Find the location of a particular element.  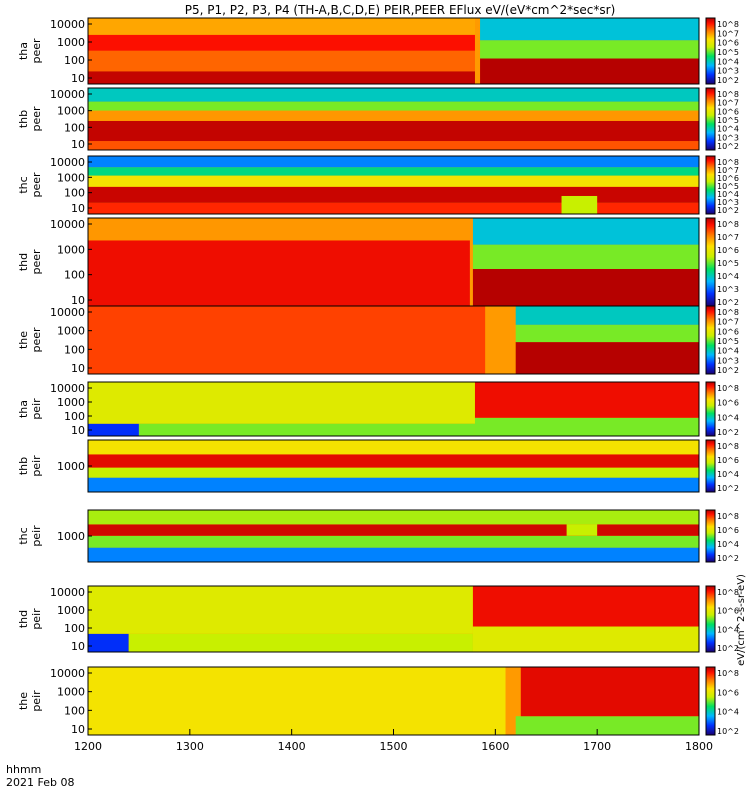

x-tick-label: 1400 is located at coordinates (292, 746).